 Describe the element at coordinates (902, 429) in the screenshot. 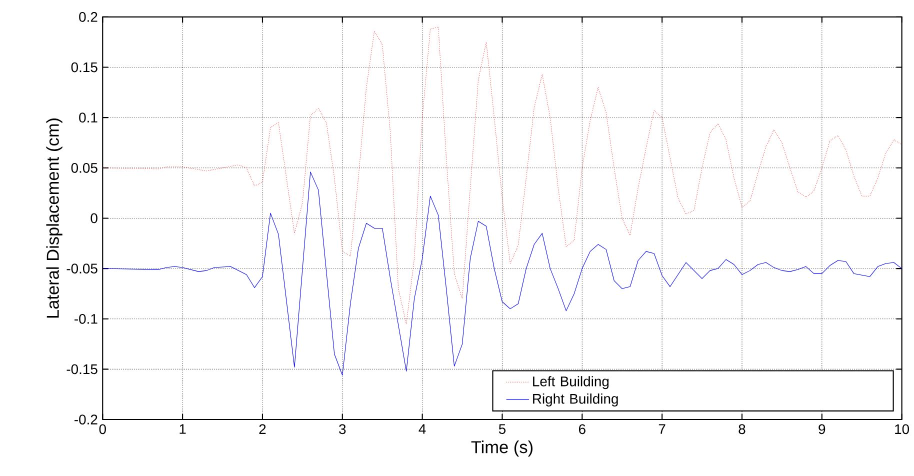

I see `x-tick-label: 10` at that location.